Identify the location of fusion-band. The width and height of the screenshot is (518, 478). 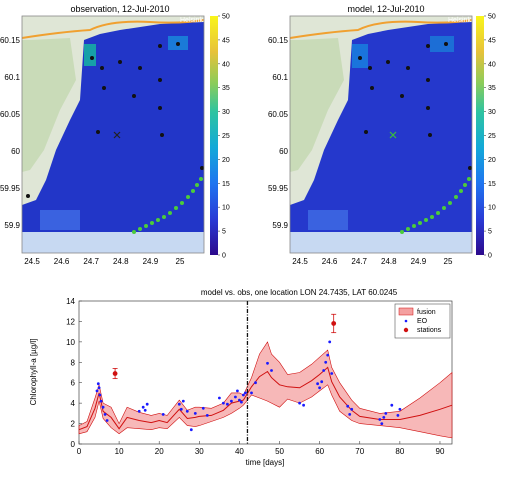
(265, 390).